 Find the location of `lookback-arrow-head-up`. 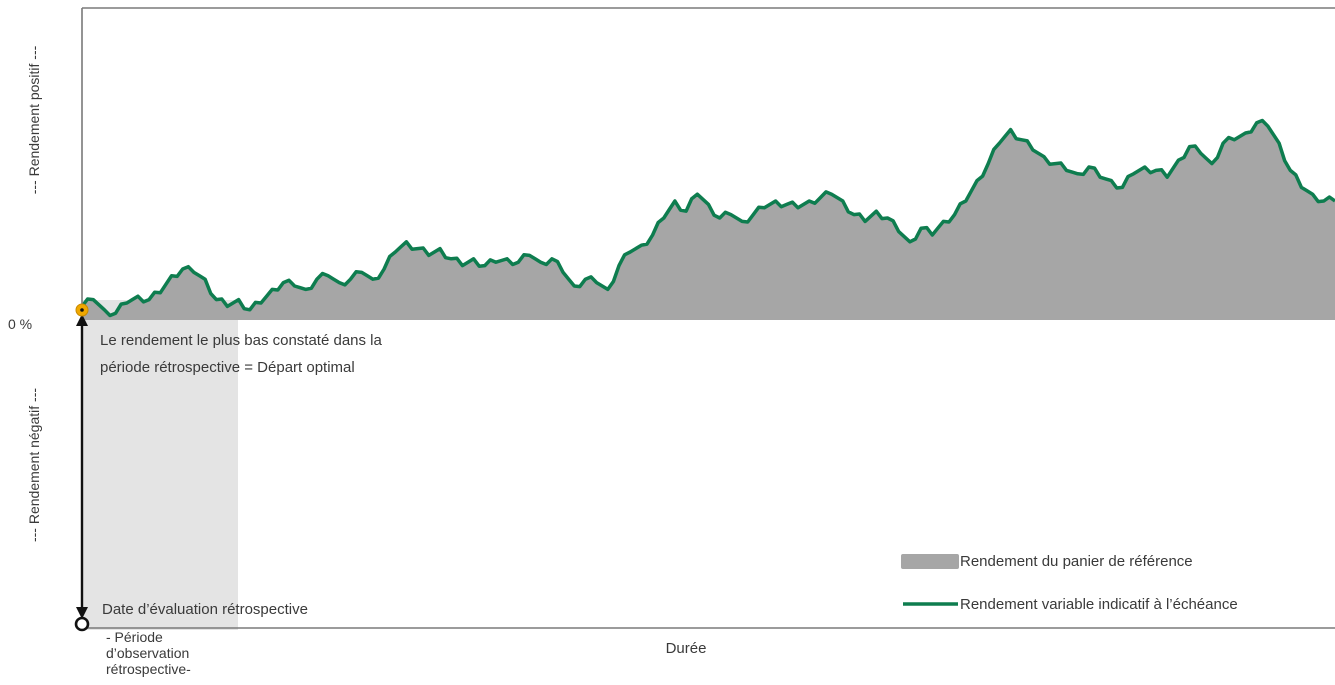

lookback-arrow-head-up is located at coordinates (82, 320).